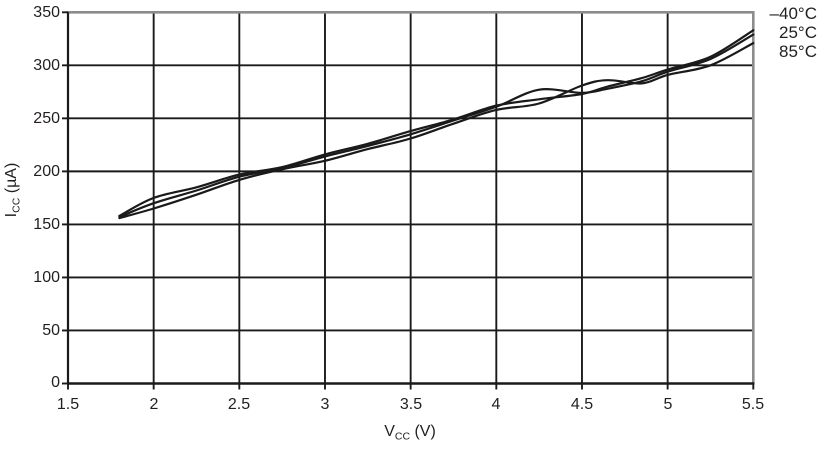 This screenshot has height=449, width=819. What do you see at coordinates (325, 404) in the screenshot?
I see `x-tick-label: 3` at bounding box center [325, 404].